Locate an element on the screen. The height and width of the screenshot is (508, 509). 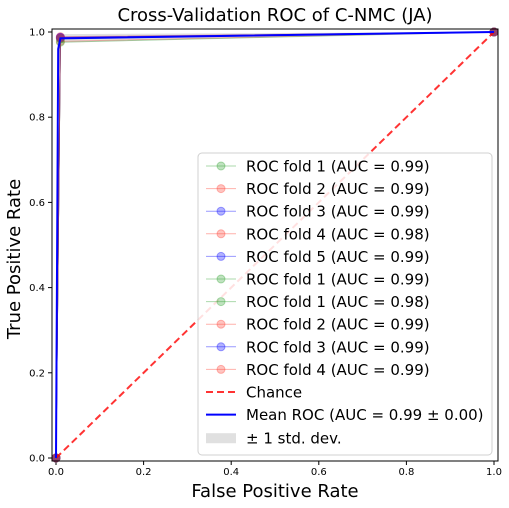
x-tick-label: 1.0 is located at coordinates (494, 472).